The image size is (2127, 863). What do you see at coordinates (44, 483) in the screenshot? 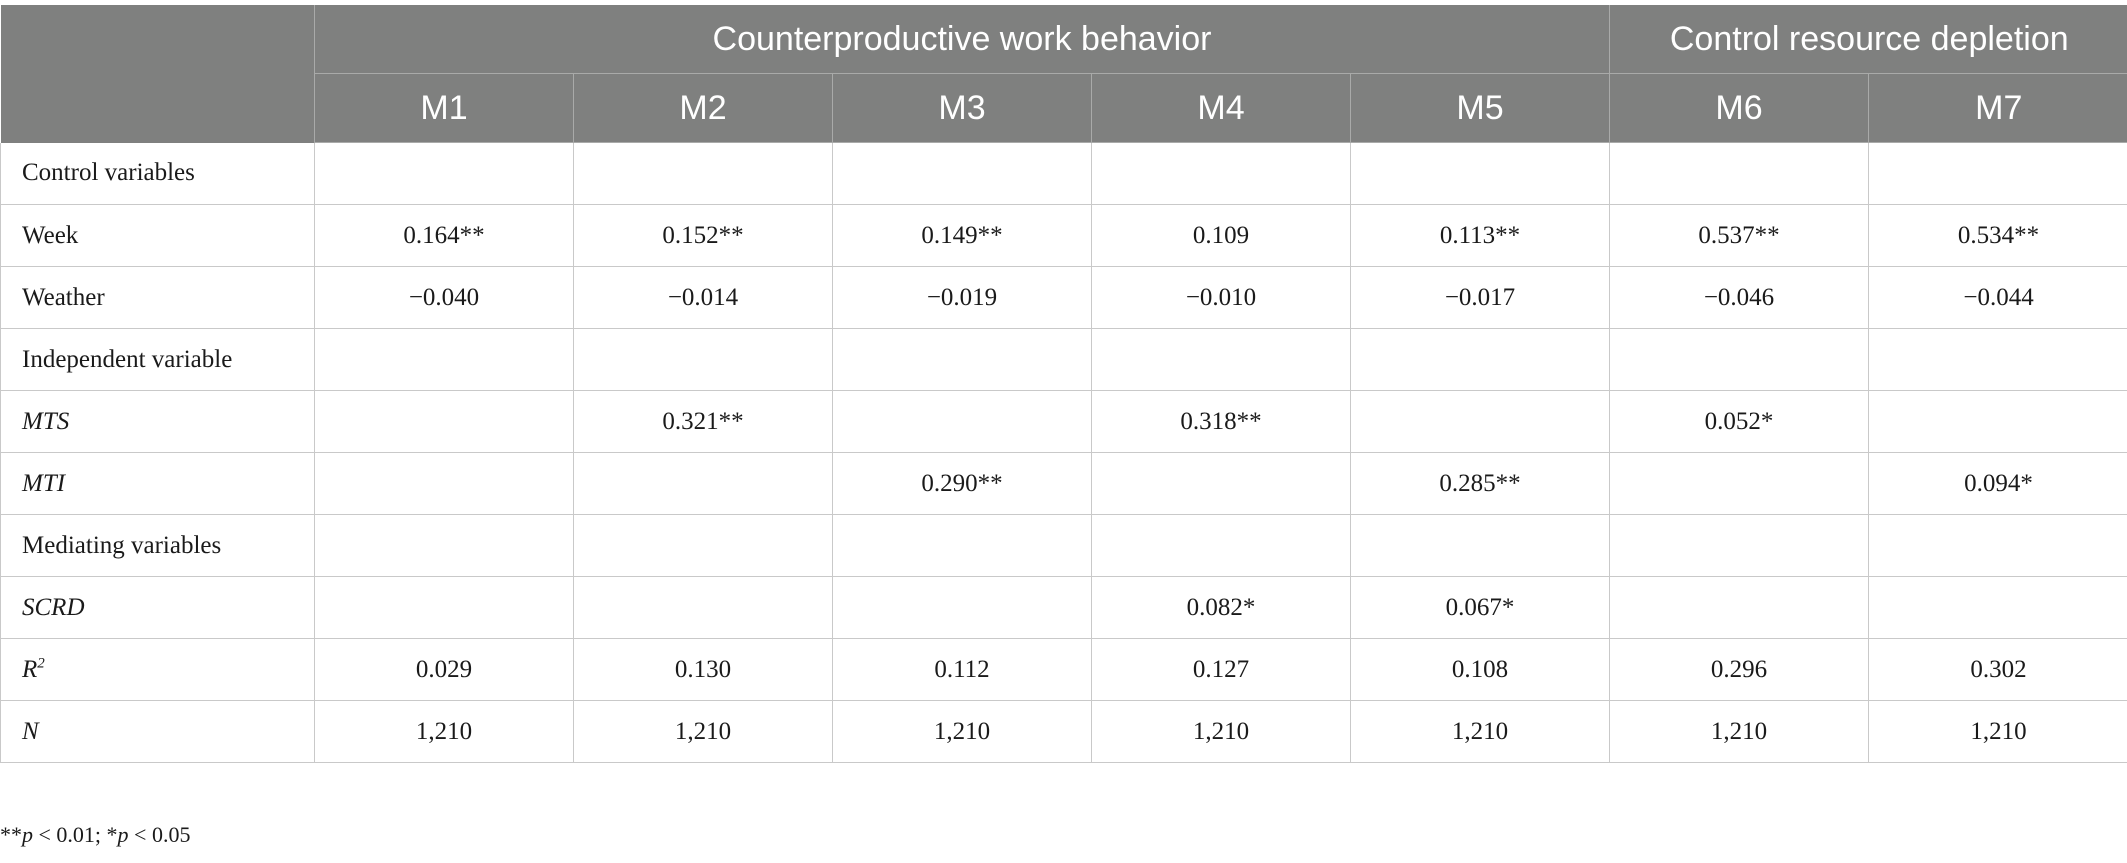
I see `row-label-text: MTI` at bounding box center [44, 483].